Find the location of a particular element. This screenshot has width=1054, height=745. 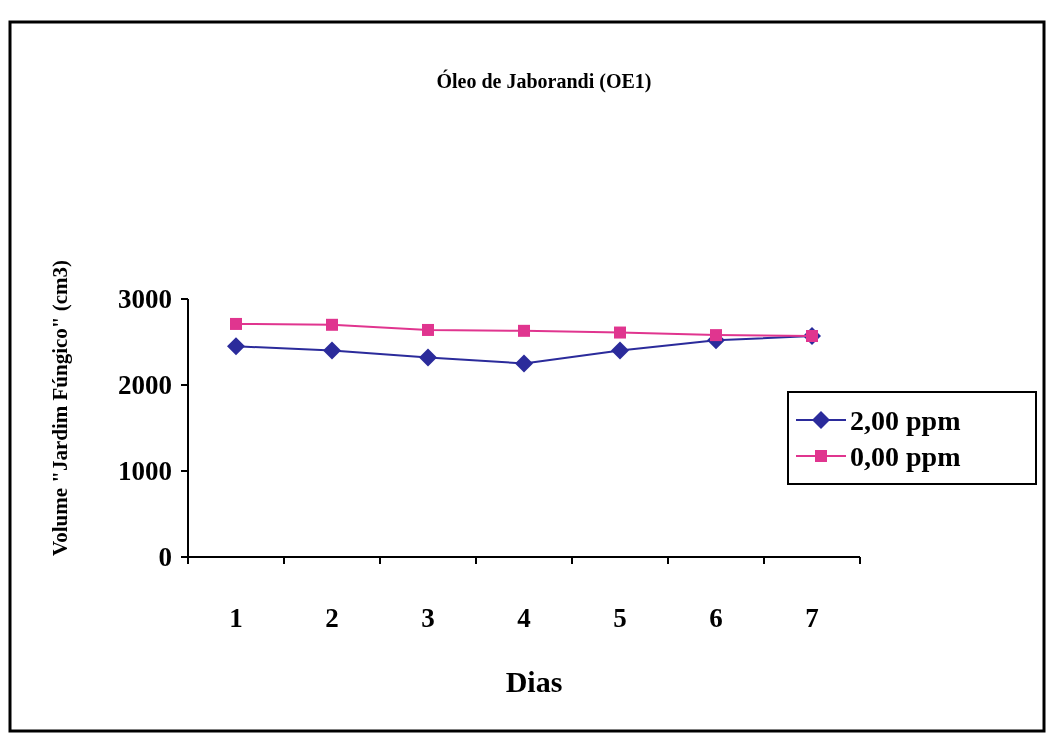

x-tick-label: 4 is located at coordinates (524, 618).